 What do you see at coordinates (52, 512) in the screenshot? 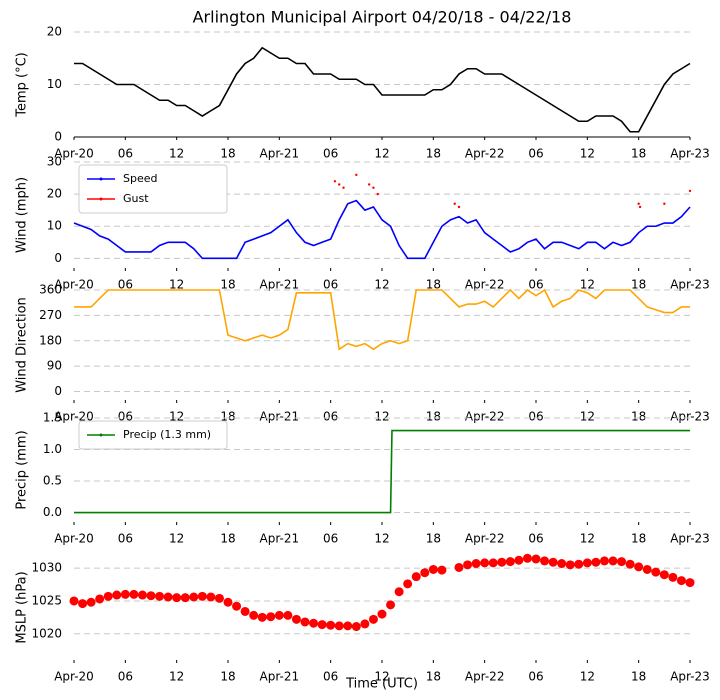
I see `y-tick-label: 0.0` at bounding box center [52, 512].